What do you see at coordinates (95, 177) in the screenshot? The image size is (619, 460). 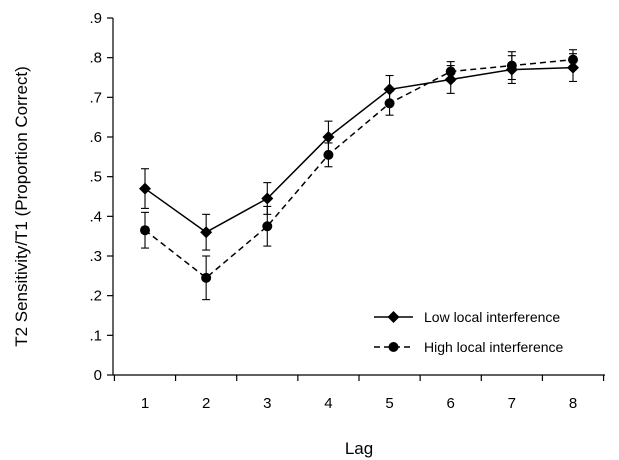 I see `y-tick-label: .5` at bounding box center [95, 177].